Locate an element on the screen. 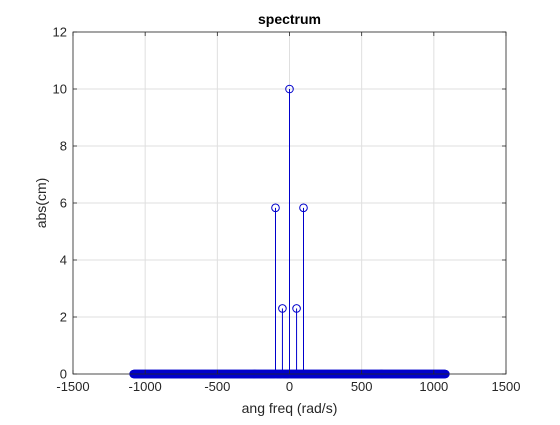  x-axis-label: ang freq (rad/s) is located at coordinates (290, 408).